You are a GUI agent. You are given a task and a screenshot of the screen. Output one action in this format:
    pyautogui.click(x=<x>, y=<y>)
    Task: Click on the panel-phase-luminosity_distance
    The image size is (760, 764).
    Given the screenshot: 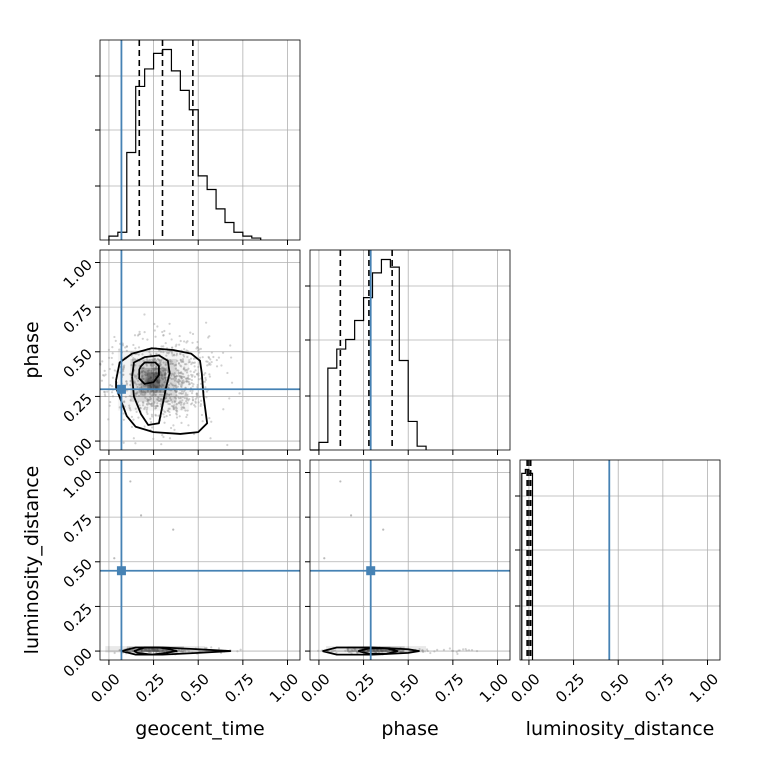 What is the action you would take?
    pyautogui.click(x=408, y=562)
    